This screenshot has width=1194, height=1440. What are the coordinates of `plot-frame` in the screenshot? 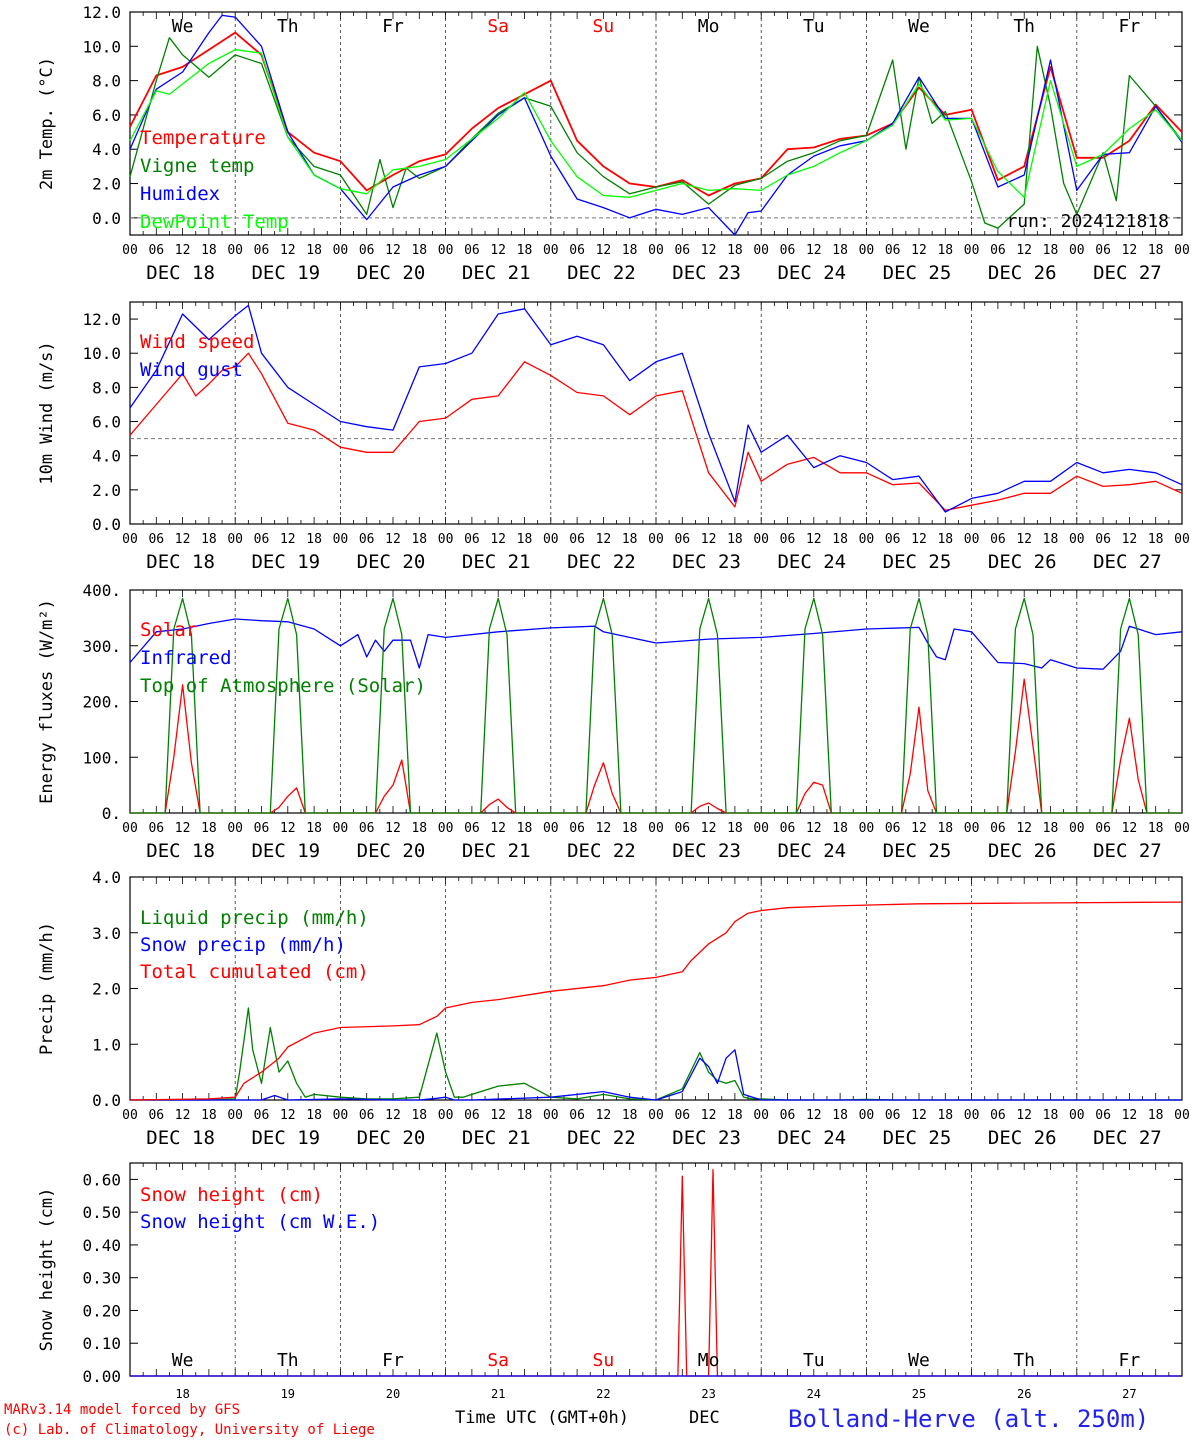 It's located at (656, 701).